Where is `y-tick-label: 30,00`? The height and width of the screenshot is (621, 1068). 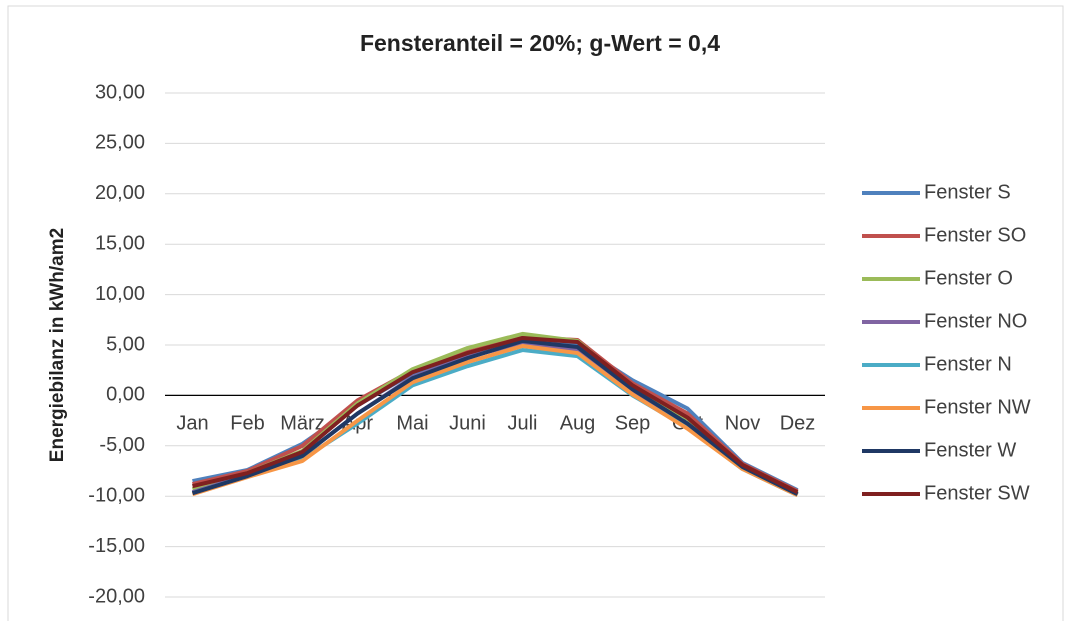 y-tick-label: 30,00 is located at coordinates (120, 92).